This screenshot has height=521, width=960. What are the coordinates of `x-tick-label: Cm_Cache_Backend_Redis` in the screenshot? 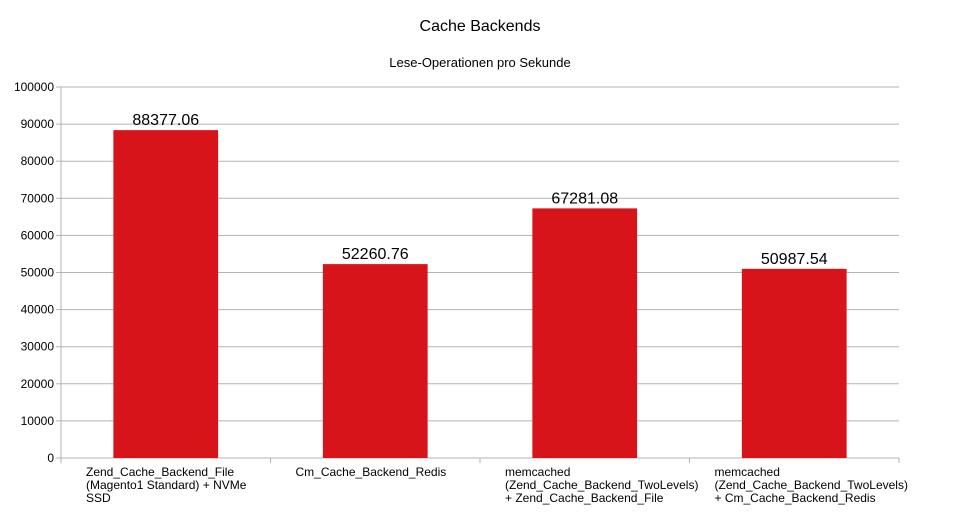 It's located at (371, 472).